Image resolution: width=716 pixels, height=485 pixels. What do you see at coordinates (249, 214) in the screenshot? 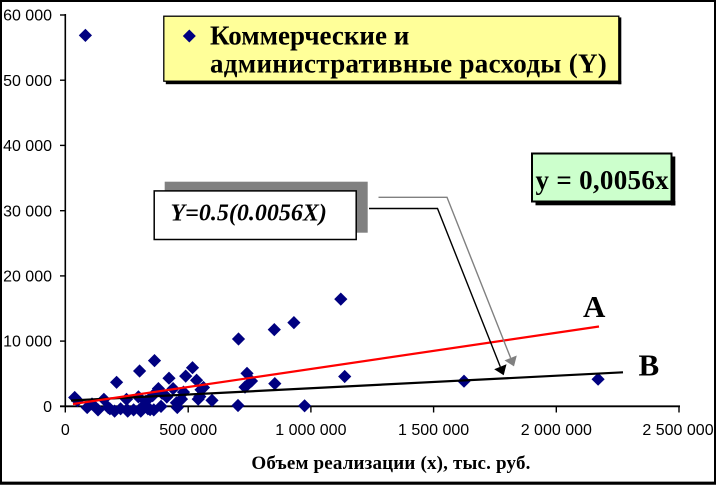
I see `svg-text: Y=0.5(0.0056X)` at bounding box center [249, 214].